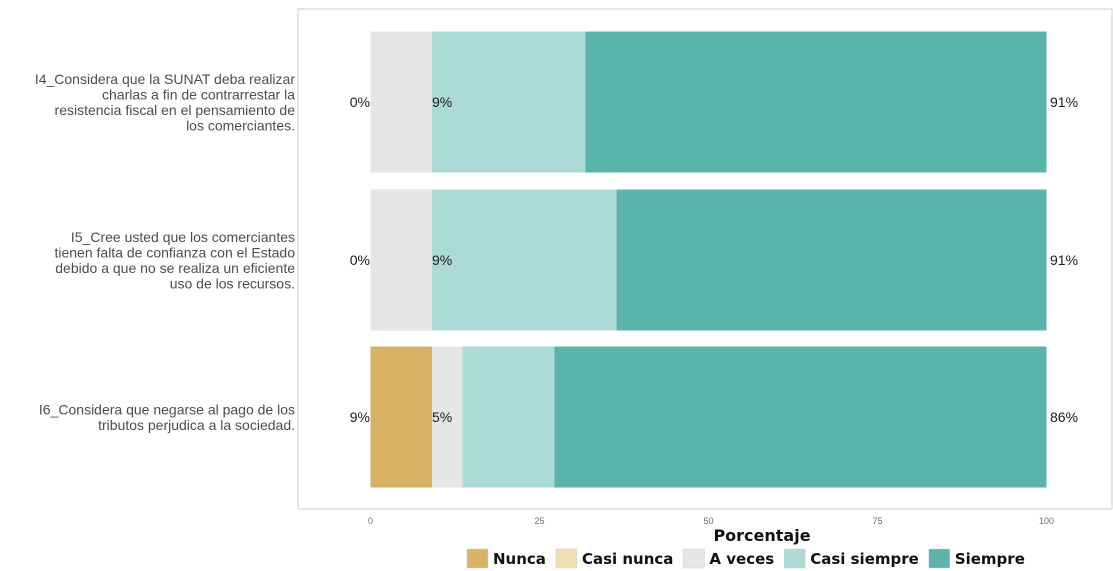  Describe the element at coordinates (761, 535) in the screenshot. I see `x-axis-title: Porcentaje` at that location.